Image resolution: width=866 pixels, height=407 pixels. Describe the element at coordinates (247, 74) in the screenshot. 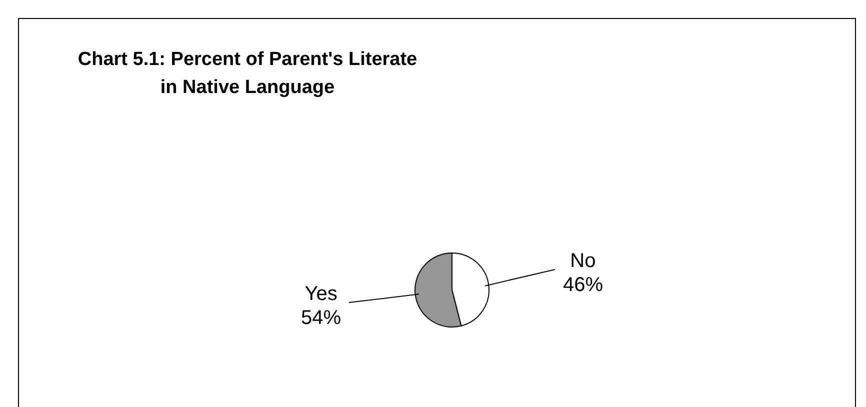

I see `chart-title: Chart 5.1: Percent of Parent's Literate in Native Language` at that location.